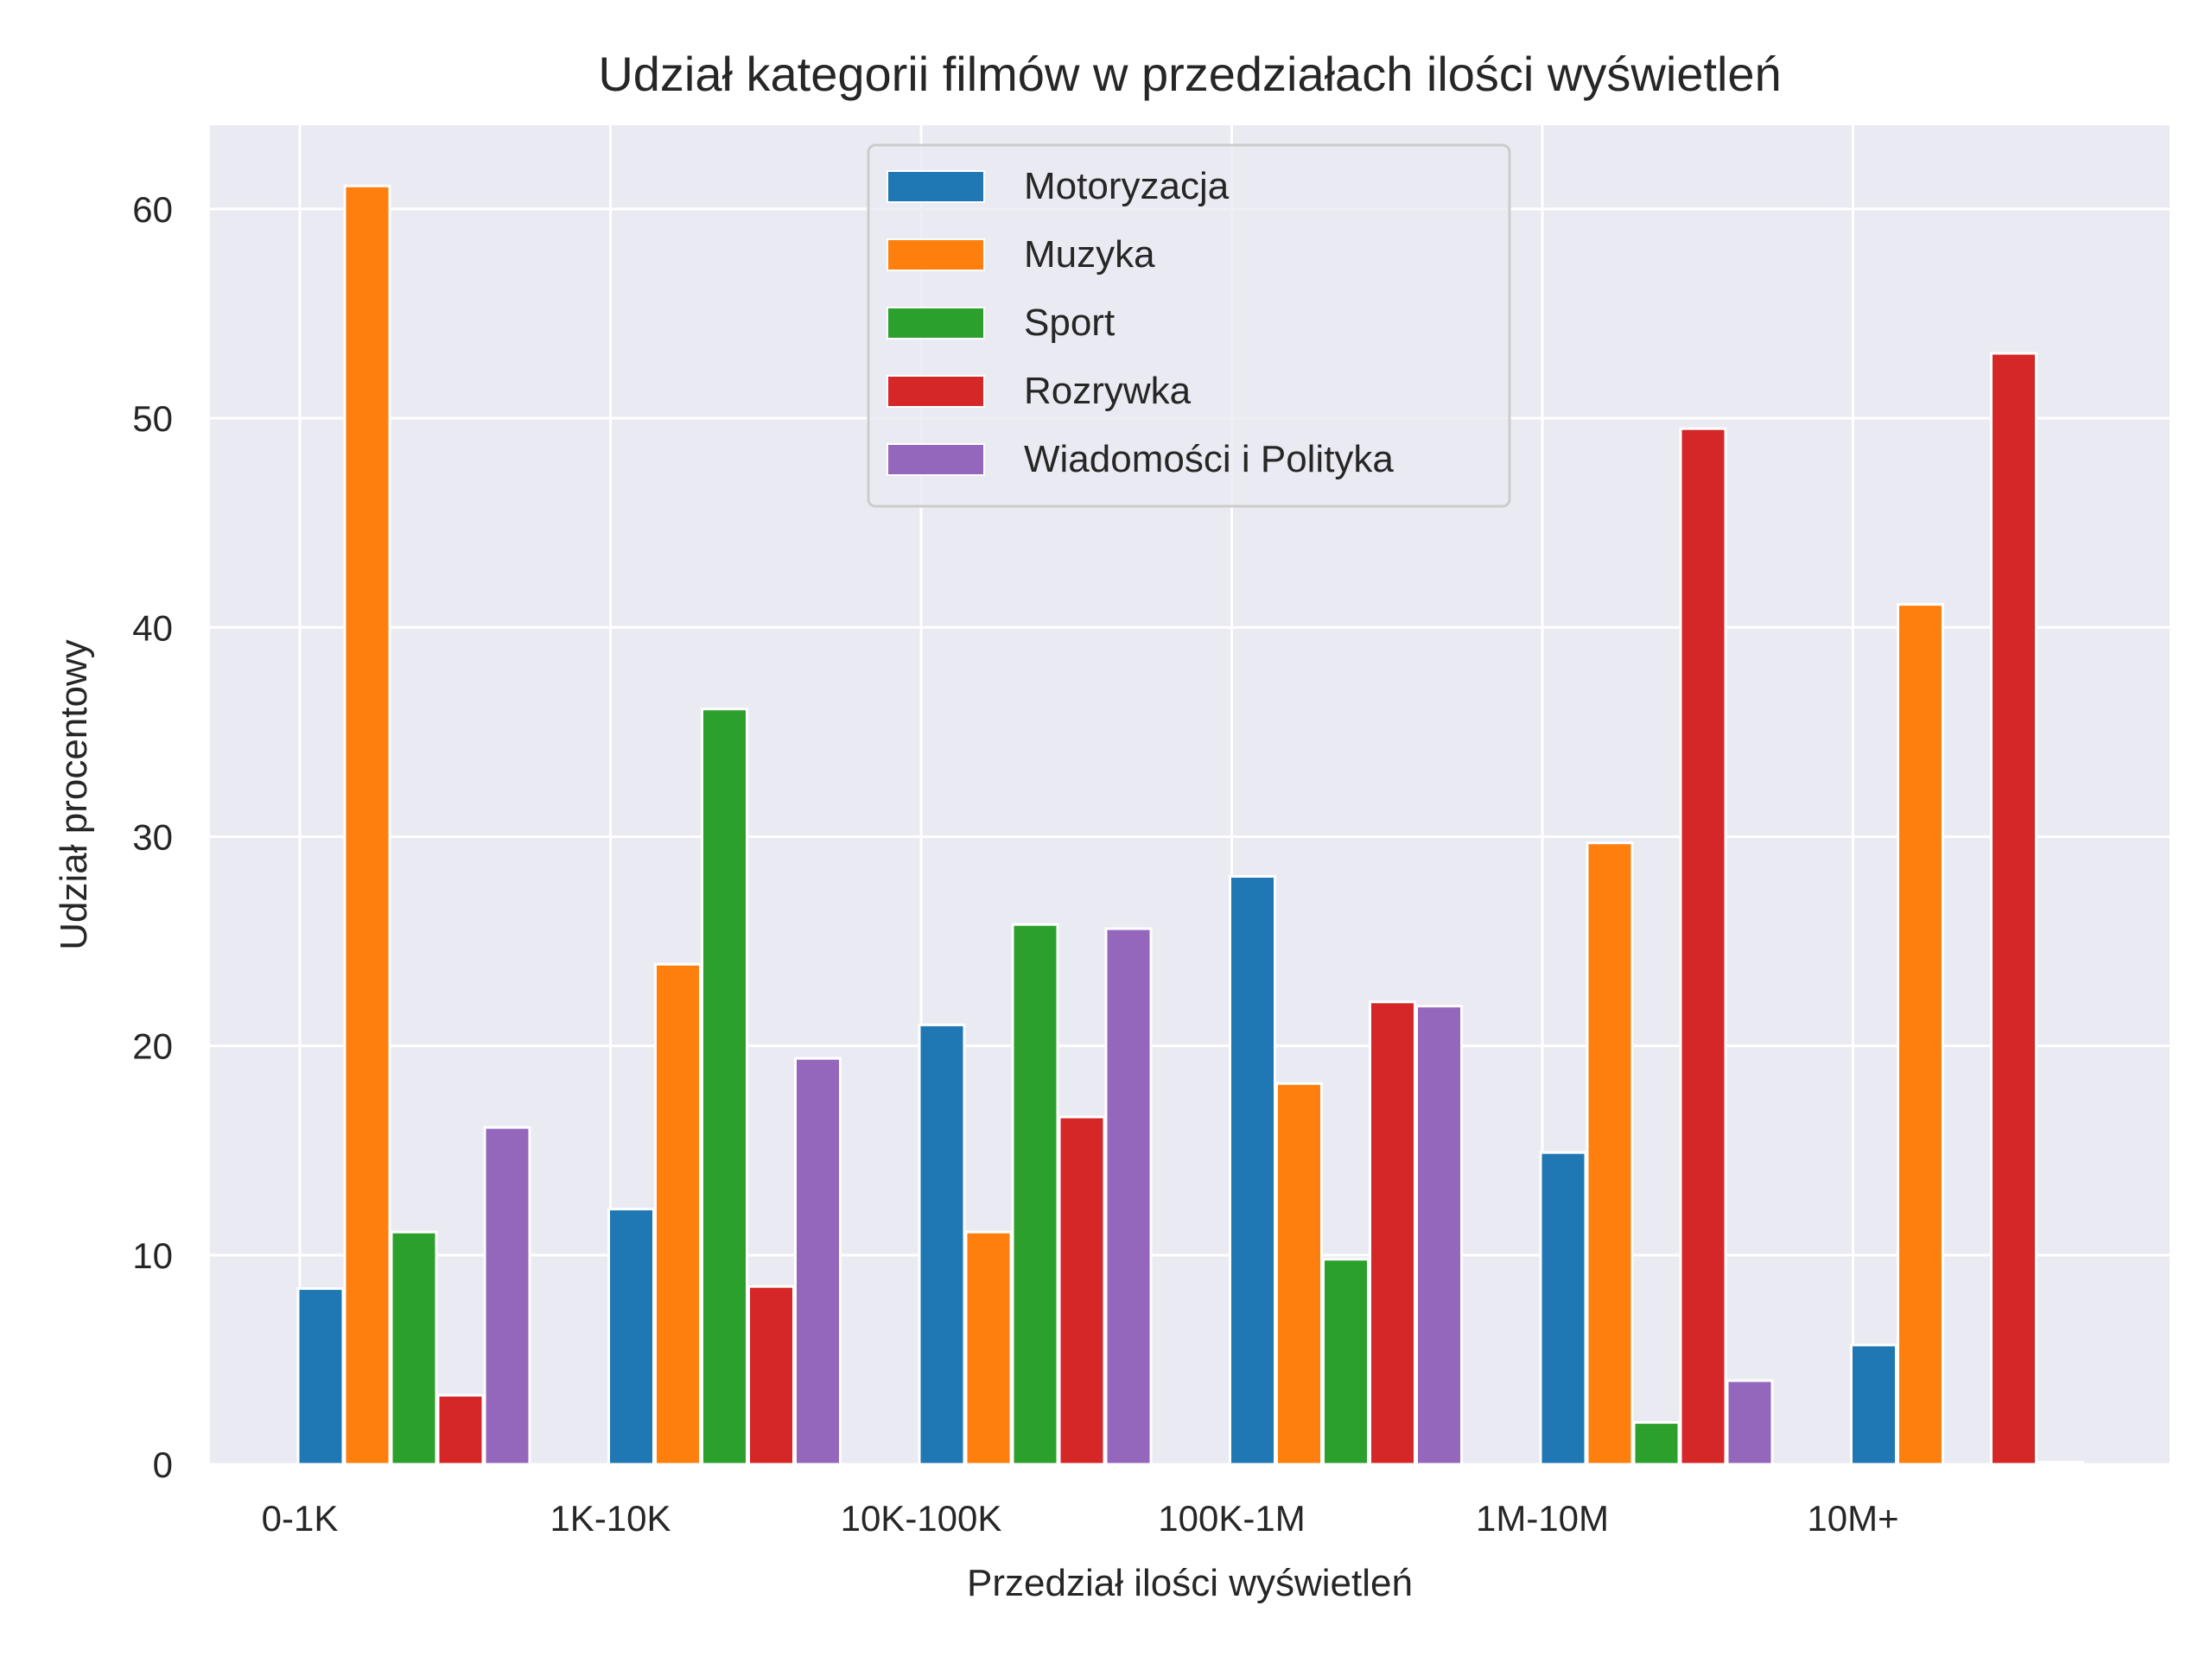 This screenshot has height=1663, width=2212. I want to click on x-axis-ticks: 0-1K 1K-10K 10K-100K 100K-1M 1M-10M 10M+, so click(1080, 1519).